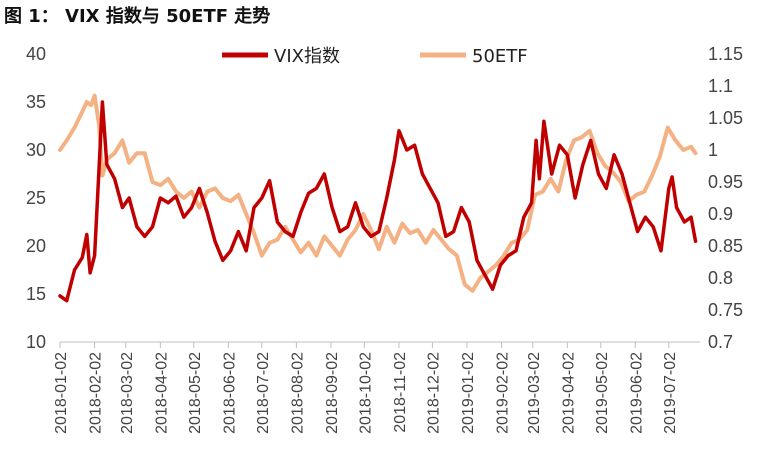 Image resolution: width=760 pixels, height=471 pixels. What do you see at coordinates (61, 393) in the screenshot?
I see `x-tick-label: 2018-01-02` at bounding box center [61, 393].